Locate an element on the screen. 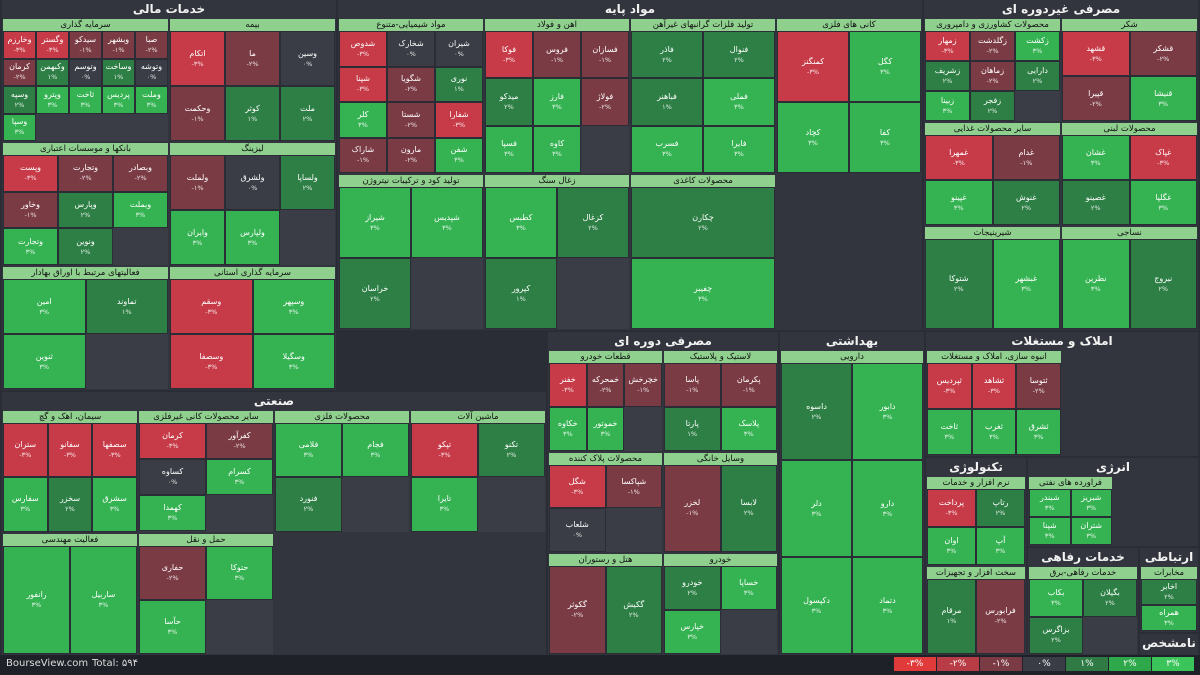  stock-tile: خساپا ۳% is located at coordinates (748, 588).